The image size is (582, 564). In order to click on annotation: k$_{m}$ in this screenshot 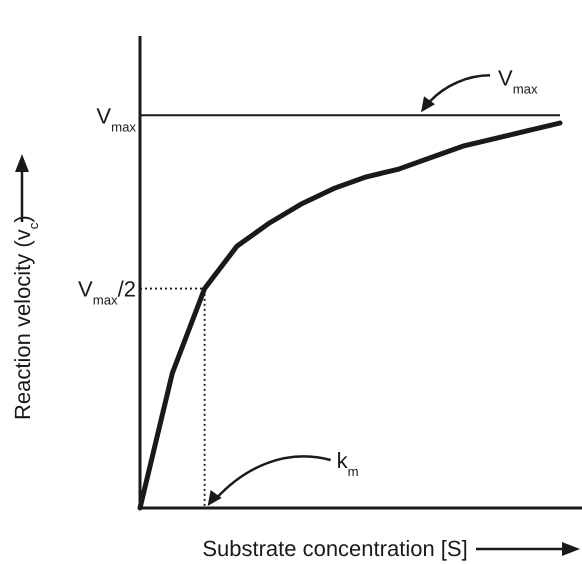, I will do `click(347, 463)`.